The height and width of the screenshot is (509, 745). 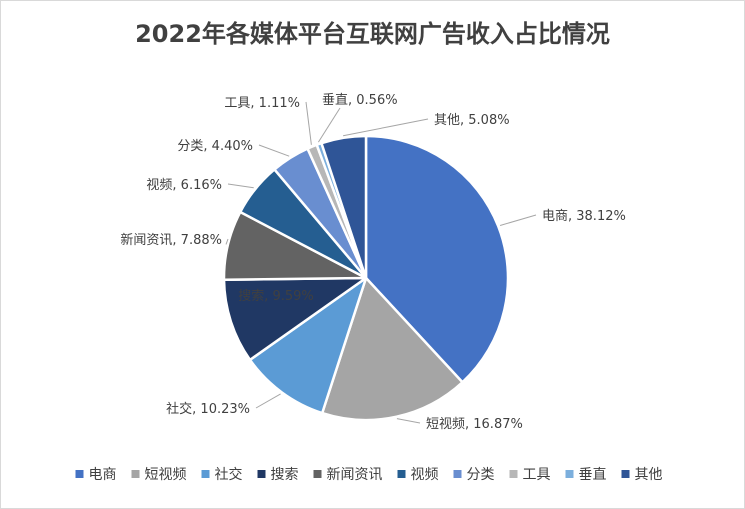 What do you see at coordinates (649, 475) in the screenshot?
I see `legend-label-10: 其他` at bounding box center [649, 475].